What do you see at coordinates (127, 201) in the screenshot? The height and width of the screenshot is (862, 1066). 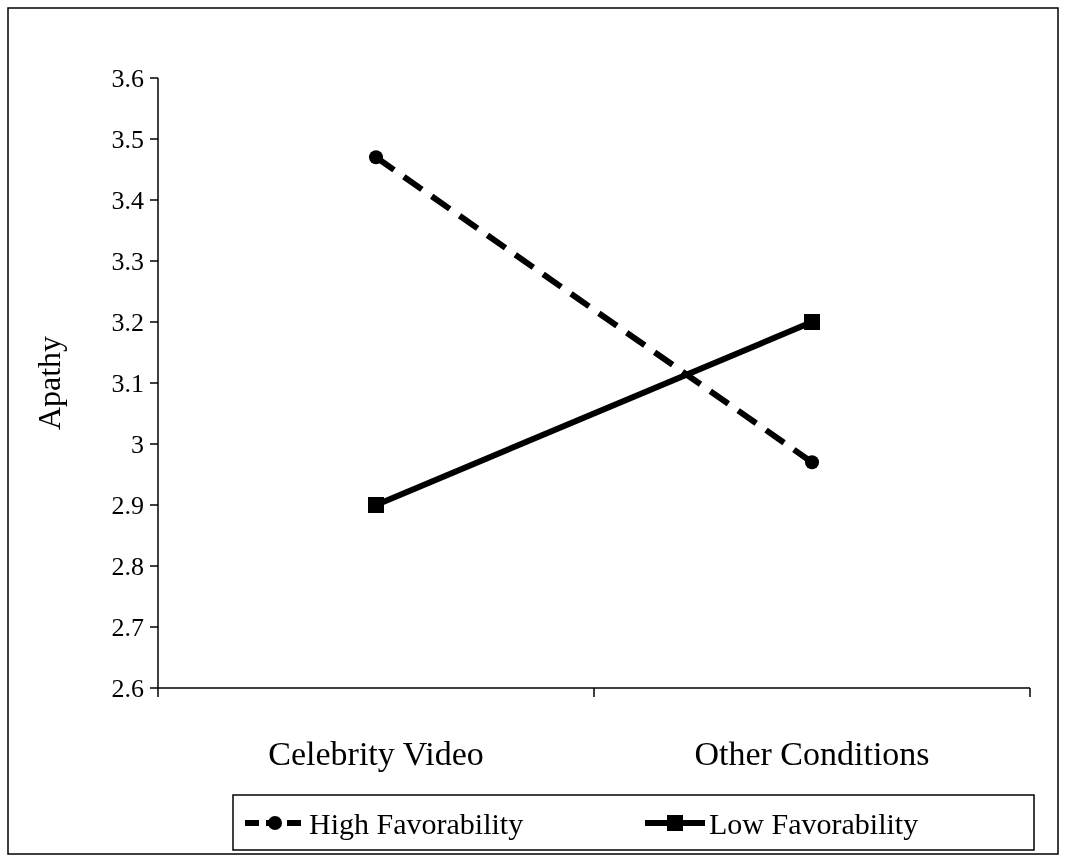 I see `y-tick-label: 3.4` at bounding box center [127, 201].